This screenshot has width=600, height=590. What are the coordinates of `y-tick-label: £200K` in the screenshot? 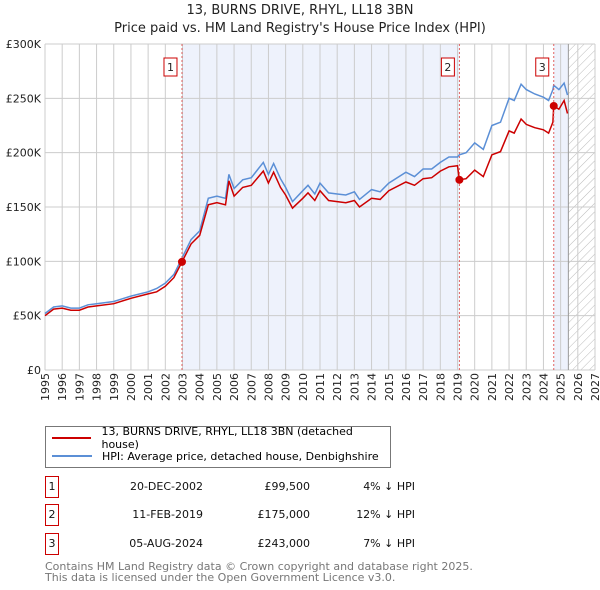 It's located at (24, 153).